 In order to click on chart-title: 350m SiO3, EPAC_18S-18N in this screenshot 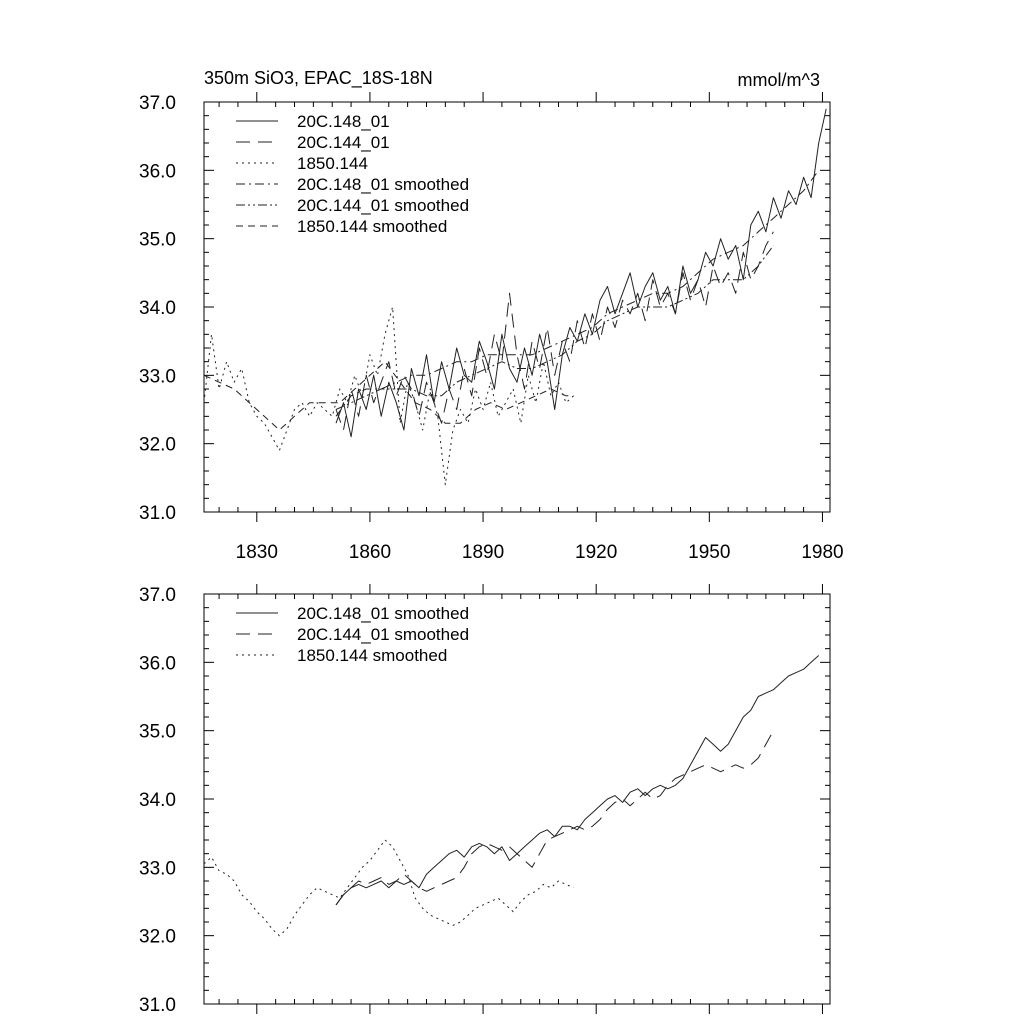, I will do `click(318, 78)`.